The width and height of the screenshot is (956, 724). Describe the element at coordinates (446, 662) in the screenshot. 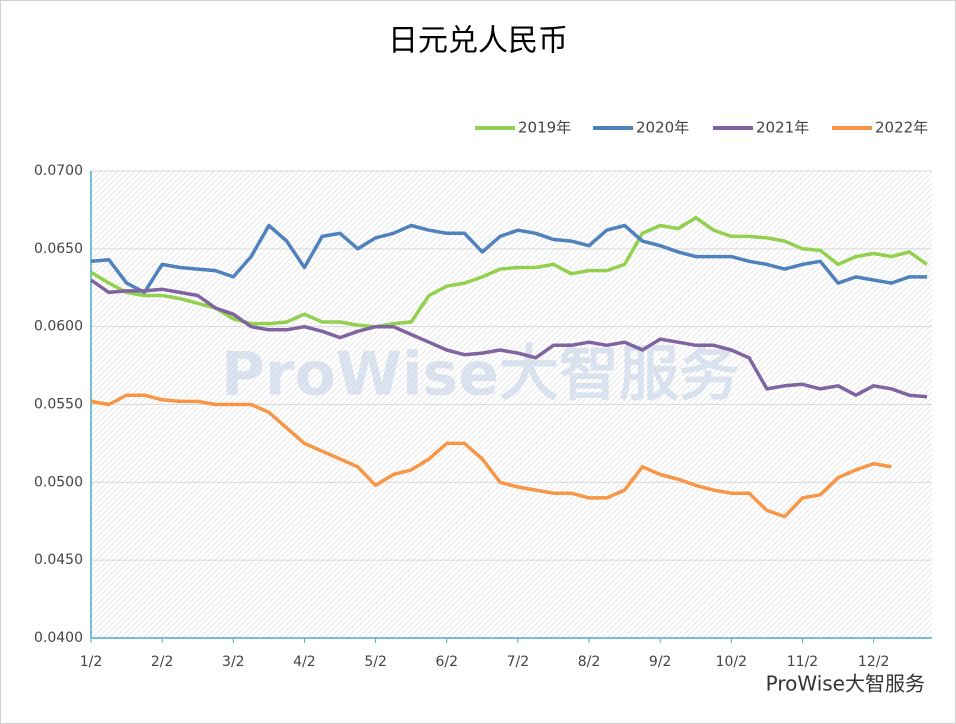

I see `x-tick-label: 6/2` at that location.